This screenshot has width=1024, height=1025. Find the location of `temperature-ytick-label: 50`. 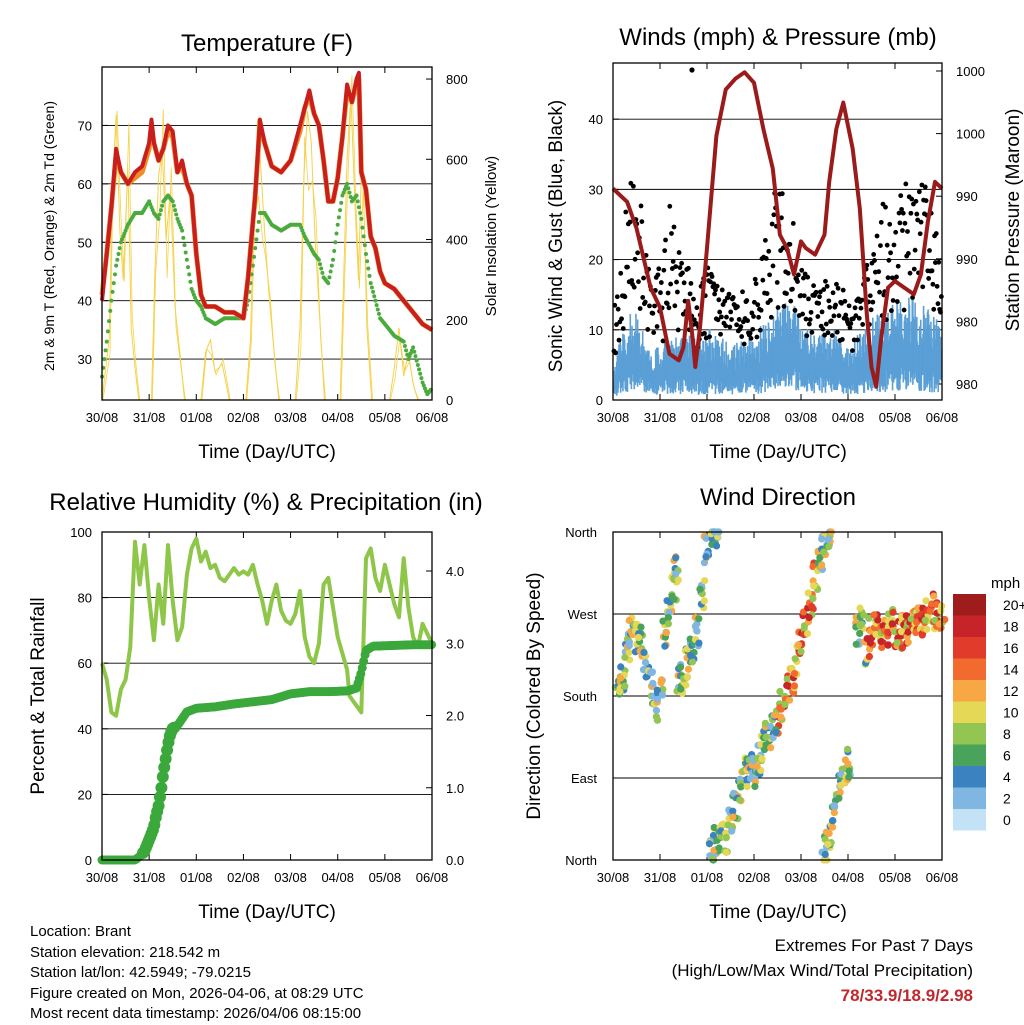

temperature-ytick-label: 50 is located at coordinates (85, 242).